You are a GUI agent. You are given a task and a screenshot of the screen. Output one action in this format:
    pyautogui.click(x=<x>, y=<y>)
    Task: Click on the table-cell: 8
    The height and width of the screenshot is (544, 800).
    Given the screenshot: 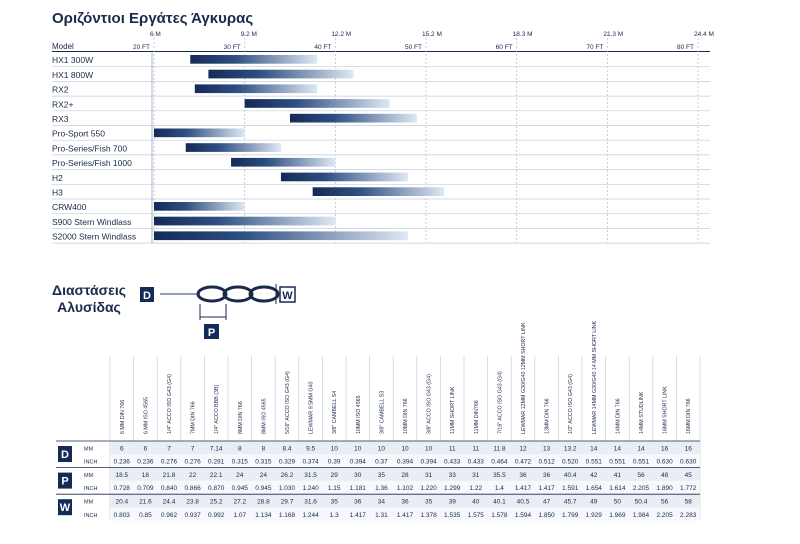 What is the action you would take?
    pyautogui.click(x=264, y=448)
    